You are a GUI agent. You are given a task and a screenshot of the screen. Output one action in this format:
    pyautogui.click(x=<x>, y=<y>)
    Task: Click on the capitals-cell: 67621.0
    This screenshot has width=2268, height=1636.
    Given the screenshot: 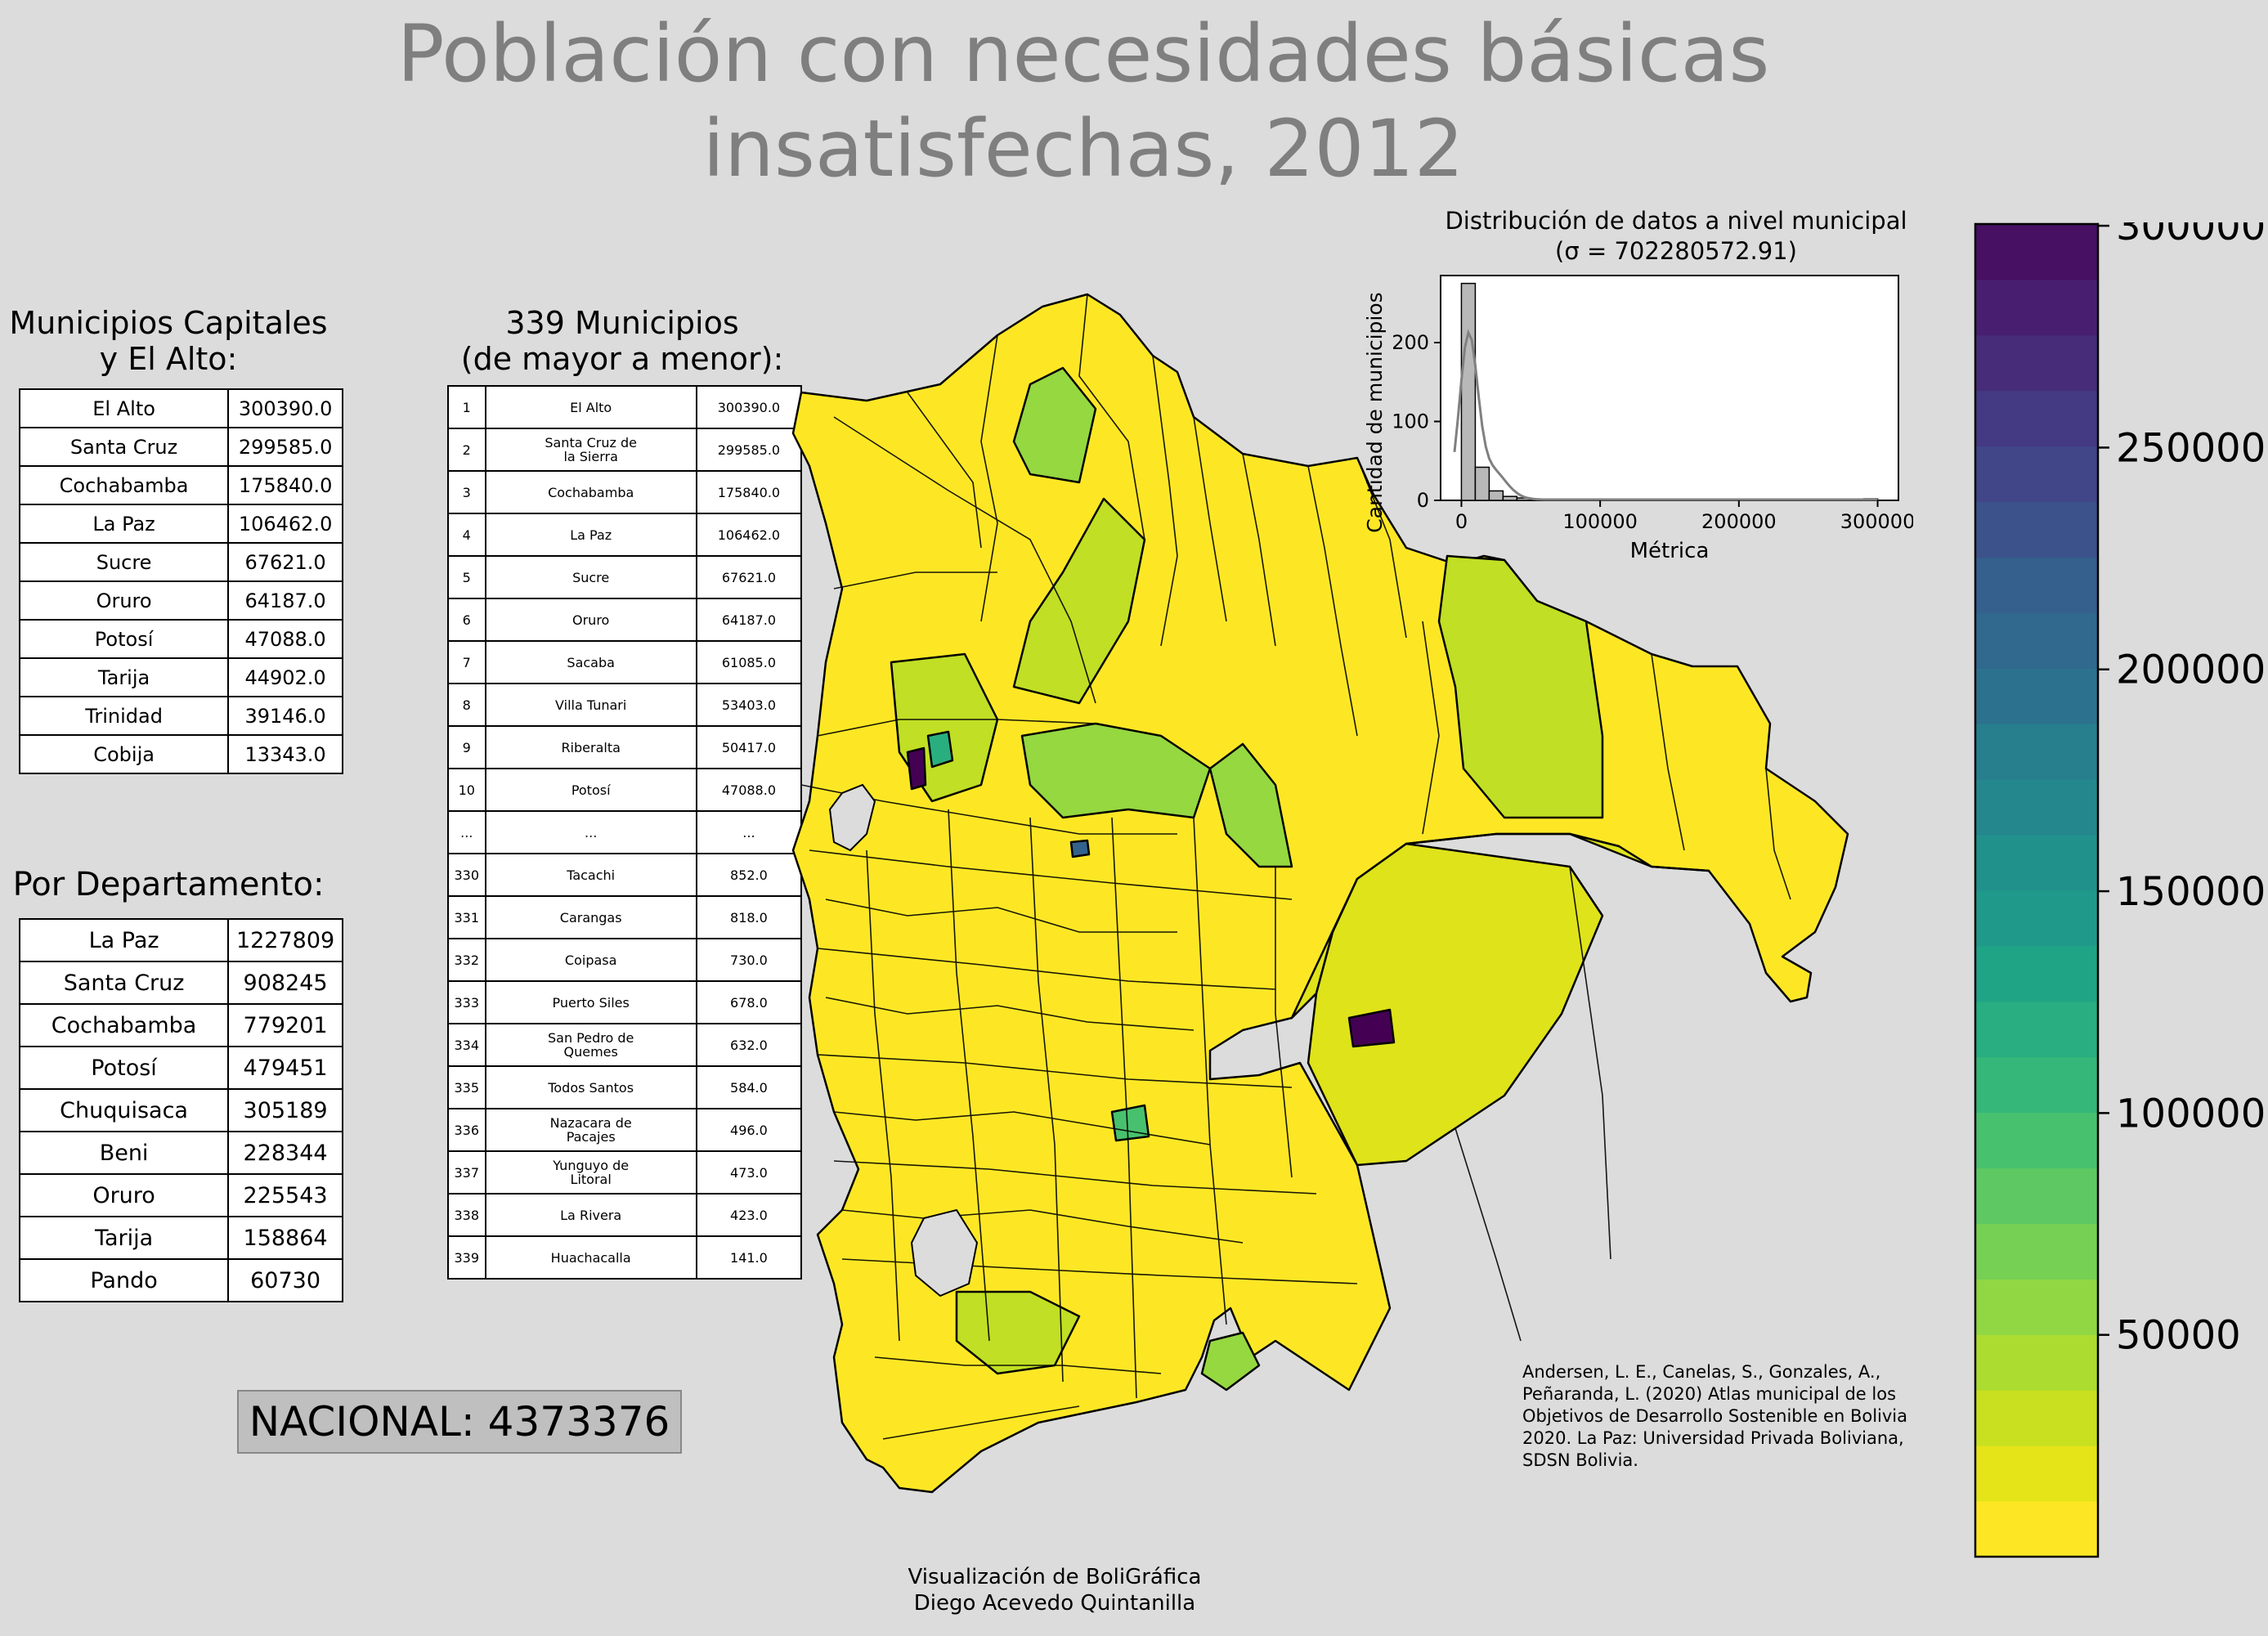 What is the action you would take?
    pyautogui.click(x=285, y=562)
    